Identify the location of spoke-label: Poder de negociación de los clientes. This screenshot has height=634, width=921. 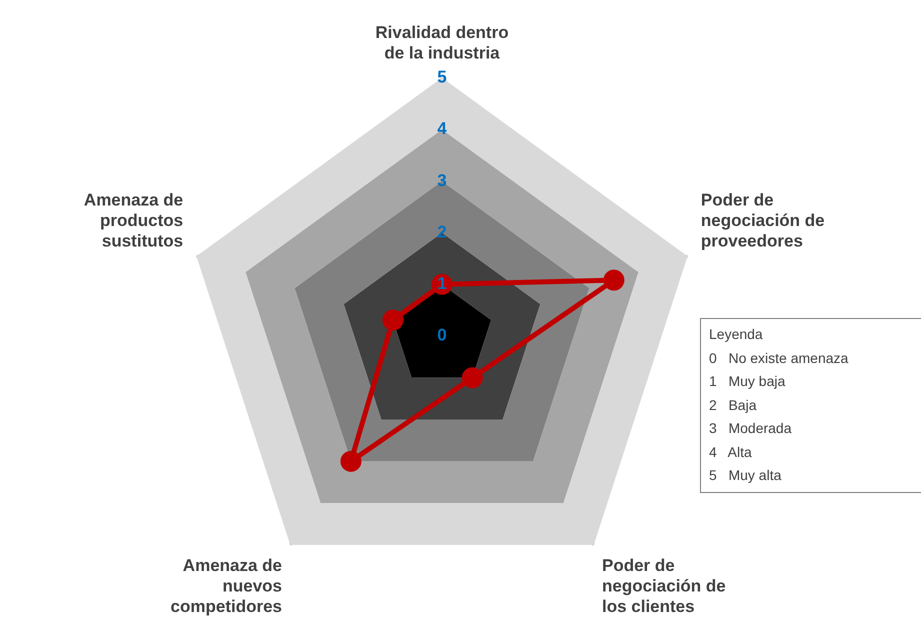
(664, 586).